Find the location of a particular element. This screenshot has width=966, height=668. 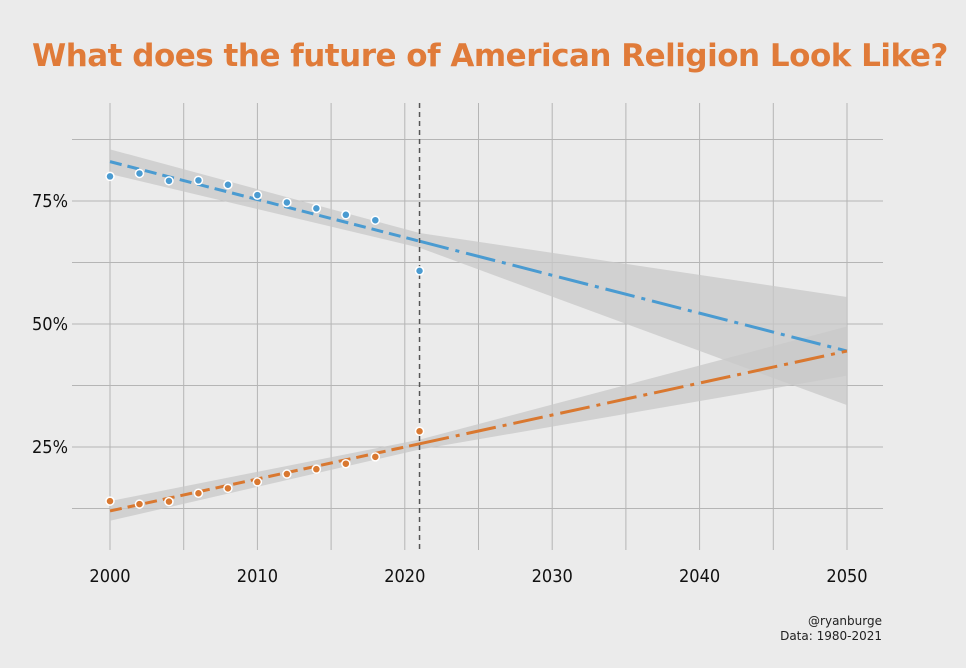

x-tick-label: 2020 is located at coordinates (404, 576).